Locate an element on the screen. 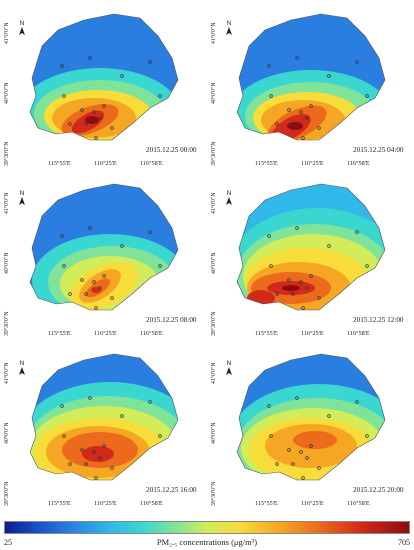  color-scale-min: 25 is located at coordinates (8, 542).